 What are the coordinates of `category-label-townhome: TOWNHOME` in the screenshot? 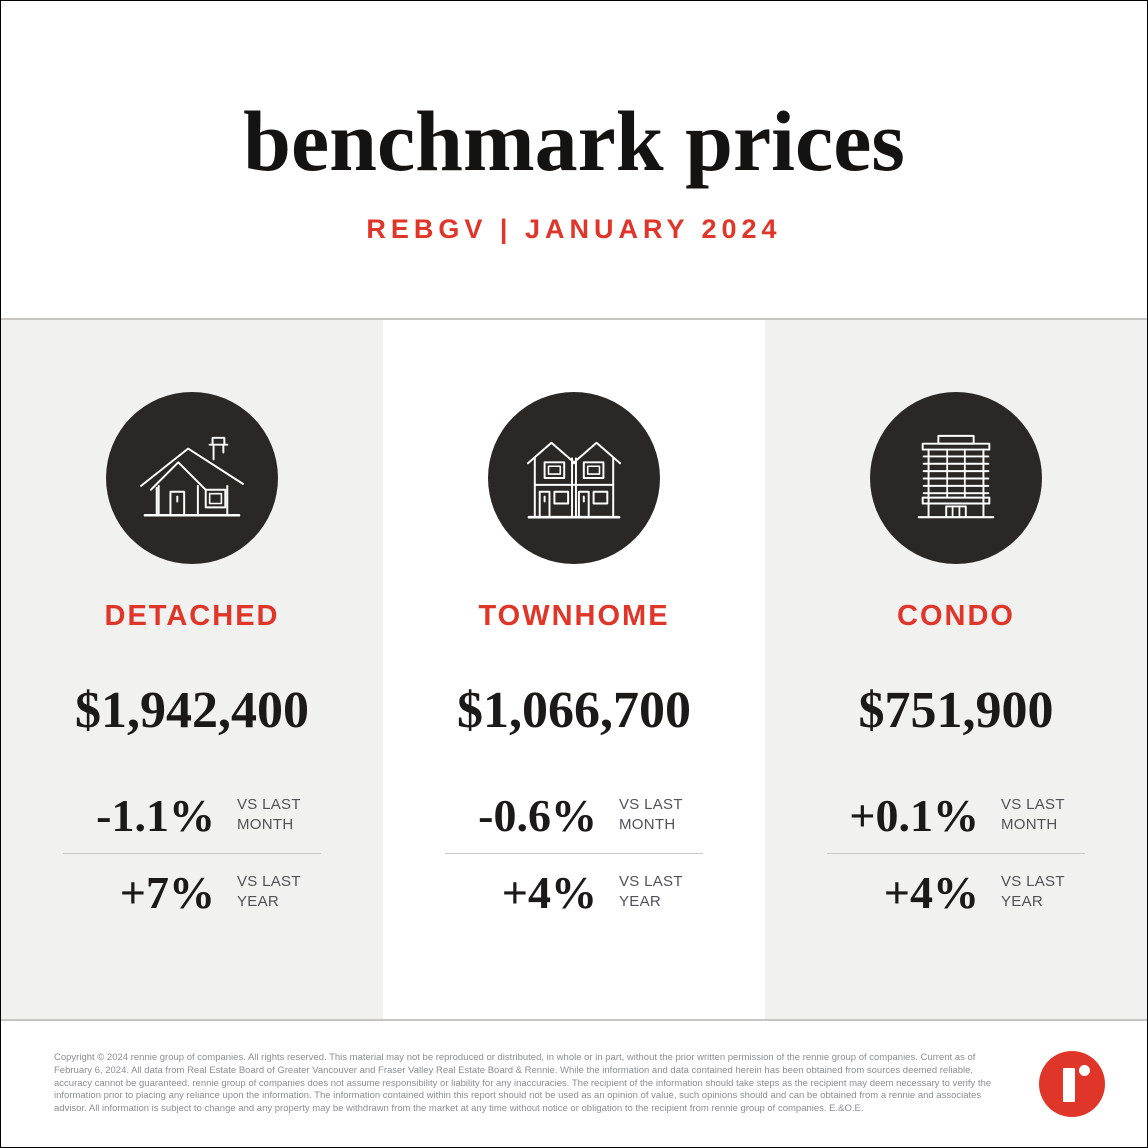 It's located at (574, 616).